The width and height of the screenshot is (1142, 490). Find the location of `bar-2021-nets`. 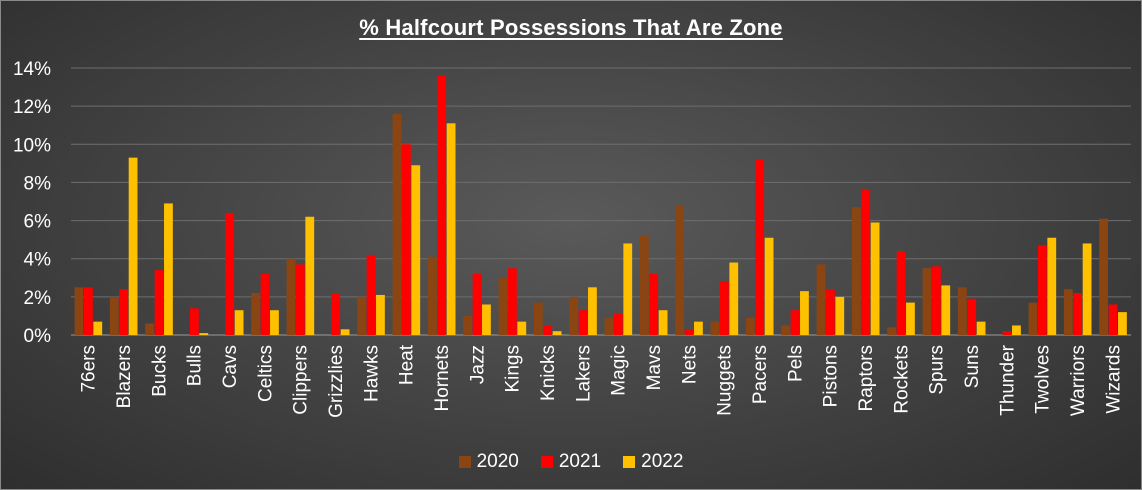

bar-2021-nets is located at coordinates (689, 332).